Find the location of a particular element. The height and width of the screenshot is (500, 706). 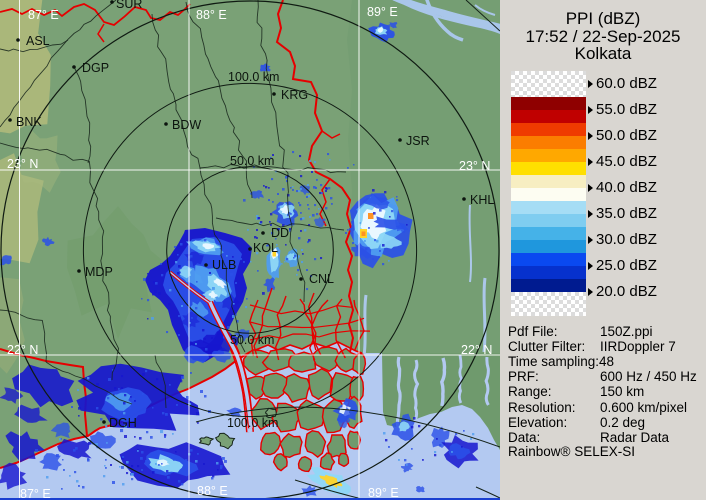

svg-text: MDP is located at coordinates (99, 272).